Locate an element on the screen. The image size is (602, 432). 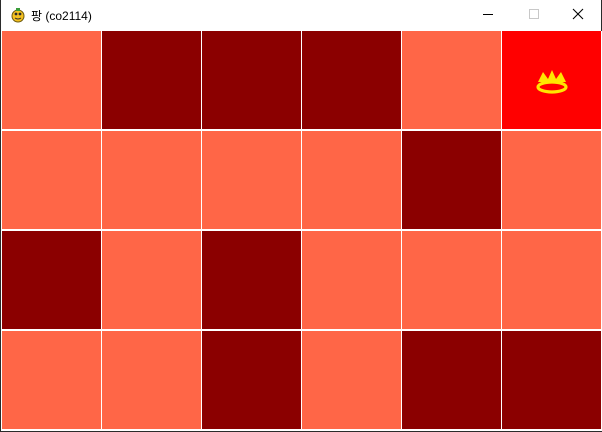
board-tile-r3-c2 is located at coordinates (251, 380).